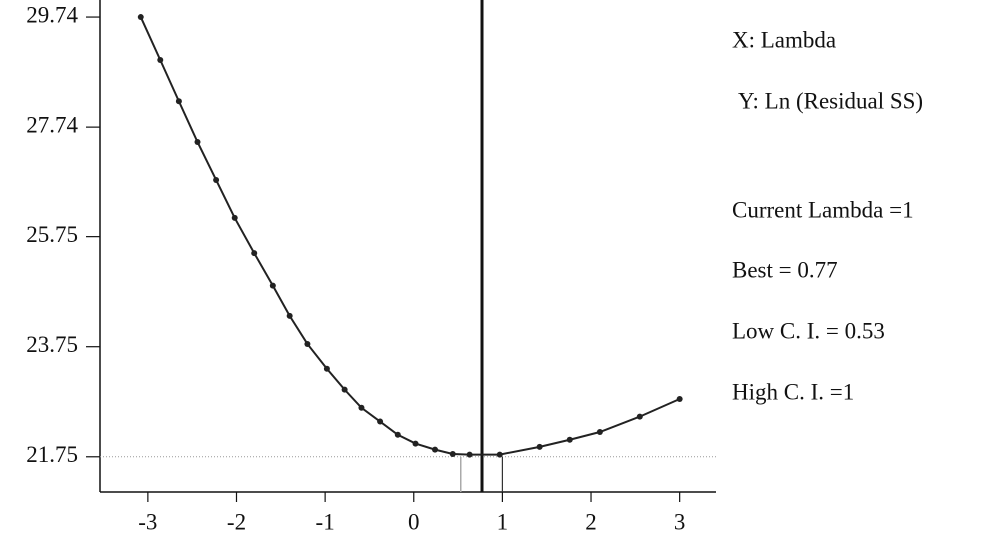 The width and height of the screenshot is (1000, 549). Describe the element at coordinates (236, 521) in the screenshot. I see `x-tick-label: -2` at that location.